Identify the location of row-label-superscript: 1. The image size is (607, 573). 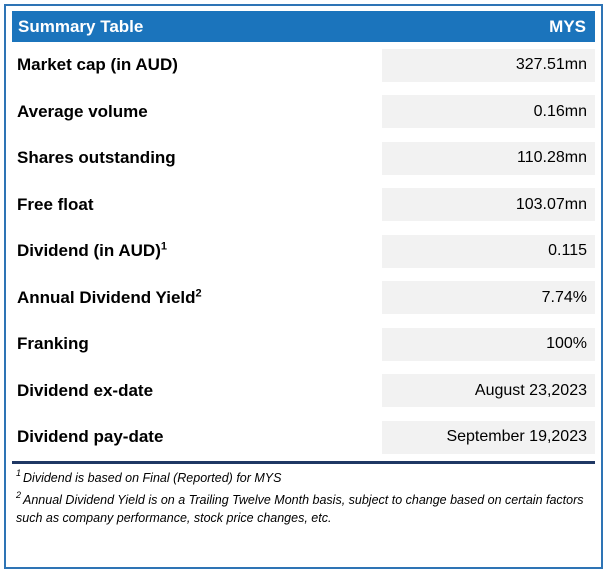
(163, 246).